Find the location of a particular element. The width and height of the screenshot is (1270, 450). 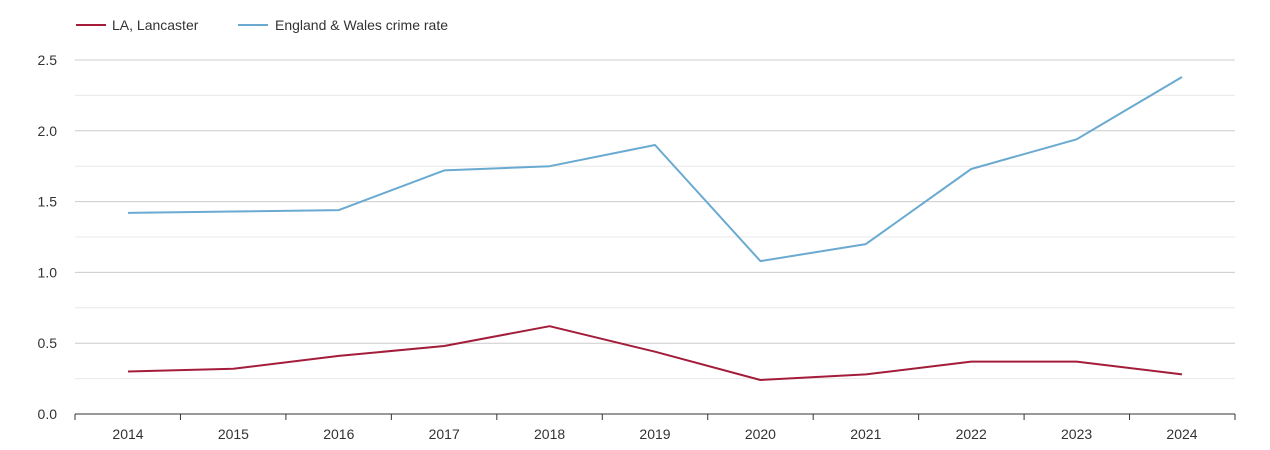

legend-label-england-wales: England & Wales crime rate is located at coordinates (361, 25).